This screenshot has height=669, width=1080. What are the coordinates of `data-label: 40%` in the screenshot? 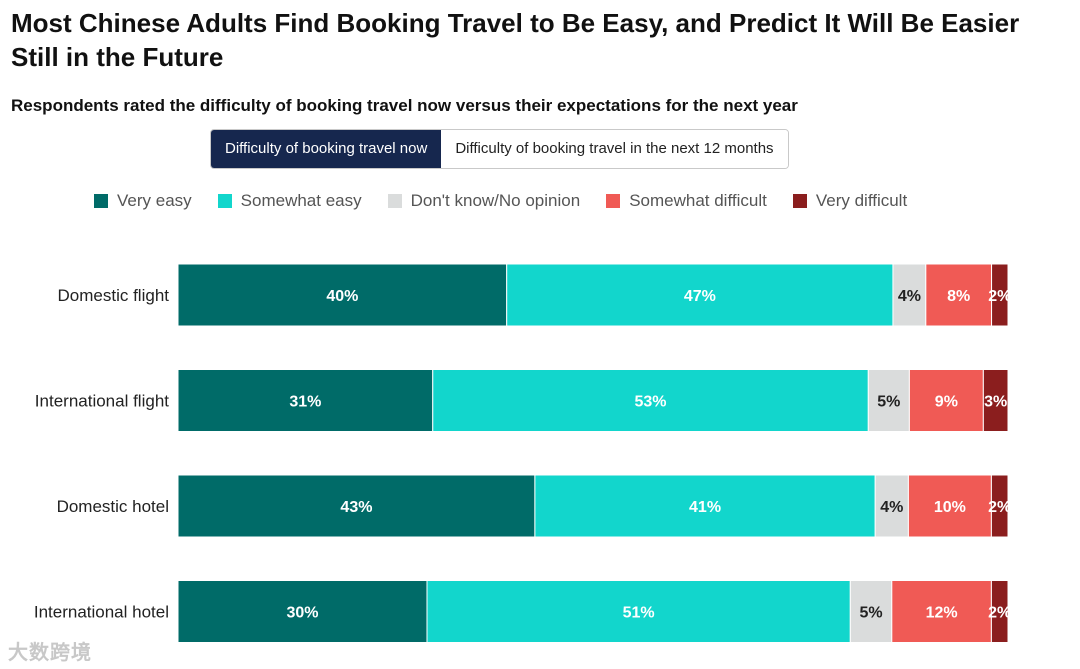 It's located at (342, 296).